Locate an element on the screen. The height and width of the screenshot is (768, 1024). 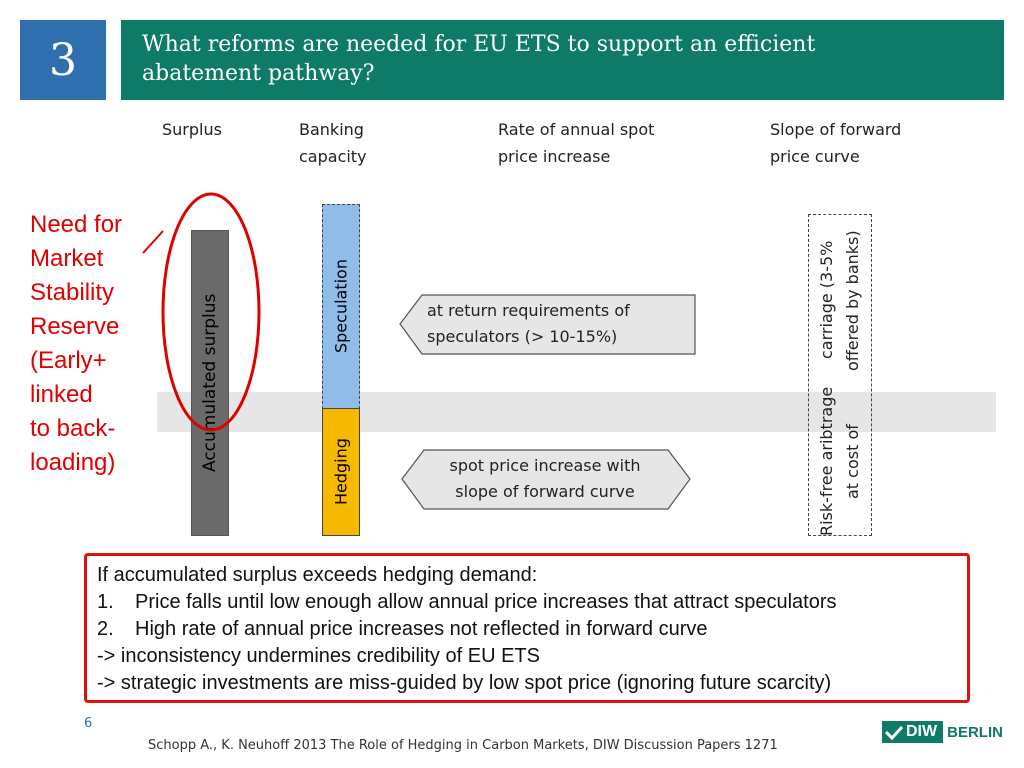
column-heading-rate-line1: Rate of annual spot is located at coordinates (576, 129).